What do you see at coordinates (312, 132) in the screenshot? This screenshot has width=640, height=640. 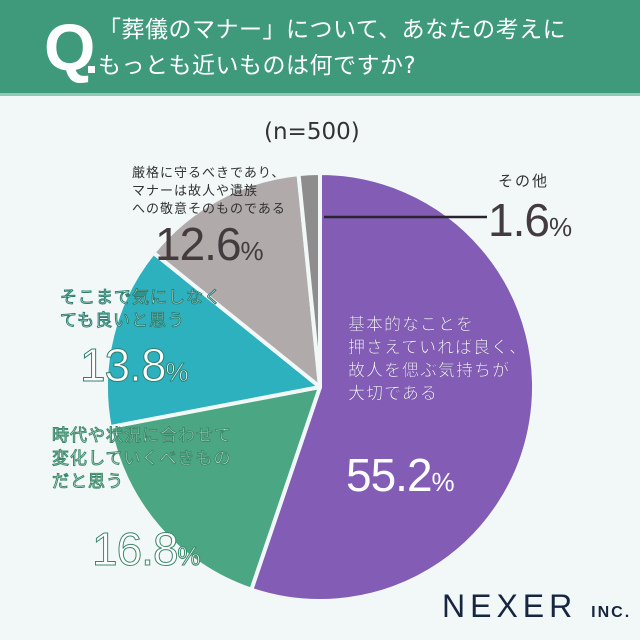 I see `sample-size: (n=500)` at bounding box center [312, 132].